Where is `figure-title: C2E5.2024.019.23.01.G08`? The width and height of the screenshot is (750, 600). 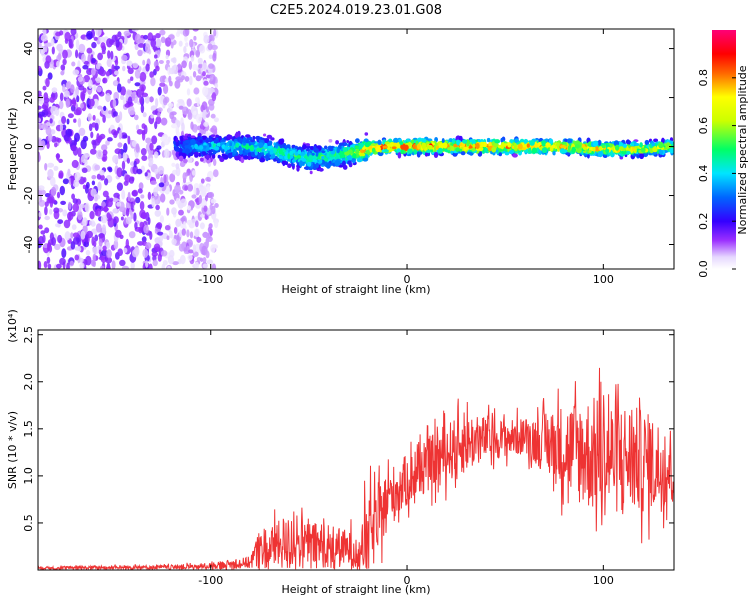
figure-title: C2E5.2024.019.23.01.G08 is located at coordinates (356, 10).